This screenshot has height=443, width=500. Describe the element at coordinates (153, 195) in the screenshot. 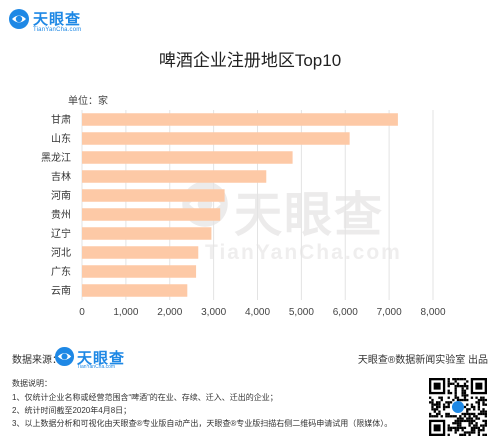

I see `bar-河南` at that location.